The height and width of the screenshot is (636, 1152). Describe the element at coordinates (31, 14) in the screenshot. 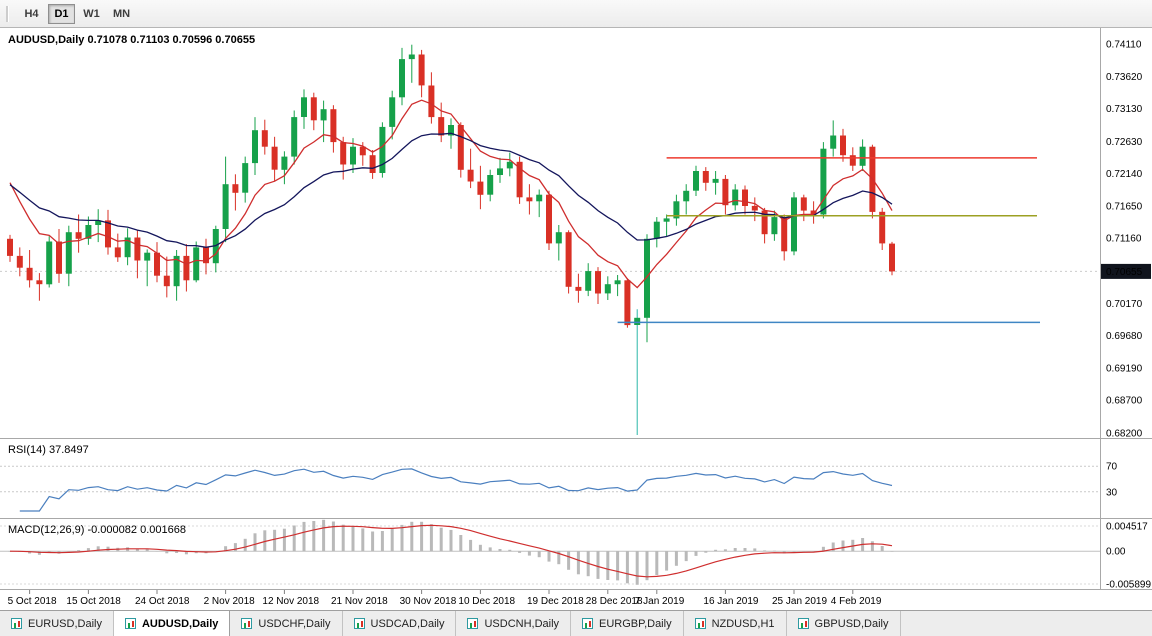

I see `timeframe-button-h4: H4` at that location.